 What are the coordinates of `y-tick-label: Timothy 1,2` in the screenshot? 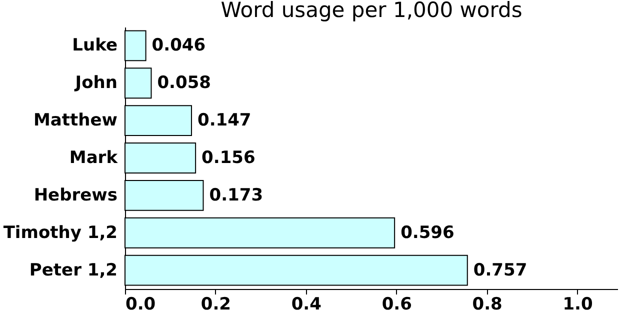 It's located at (60, 232).